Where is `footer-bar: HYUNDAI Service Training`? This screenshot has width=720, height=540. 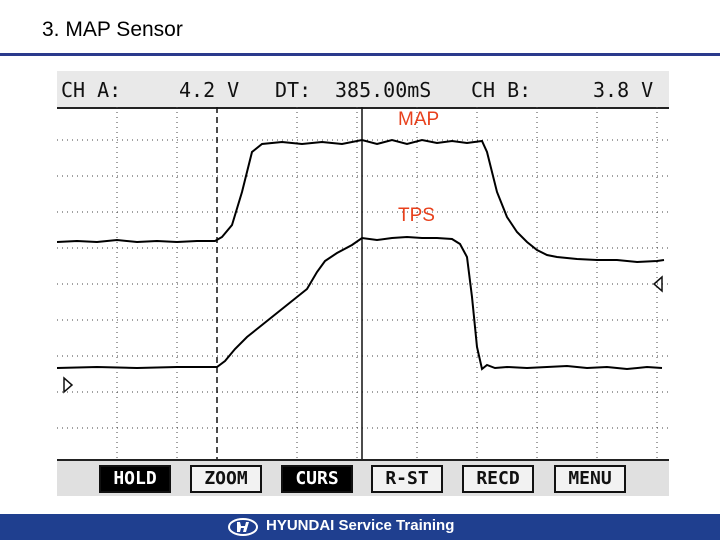
footer-bar: HYUNDAI Service Training is located at coordinates (360, 527).